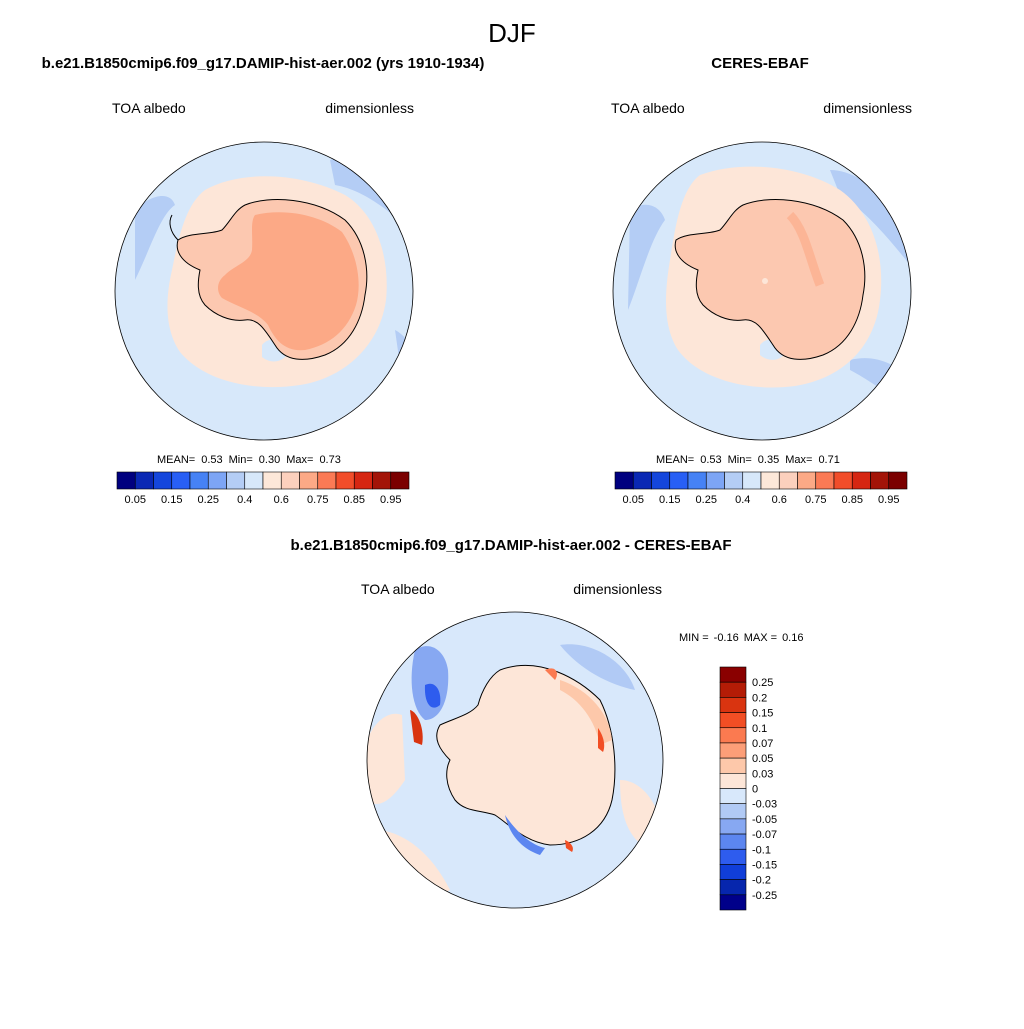  What do you see at coordinates (569, 846) in the screenshot?
I see `diff-pos-coast-s` at bounding box center [569, 846].